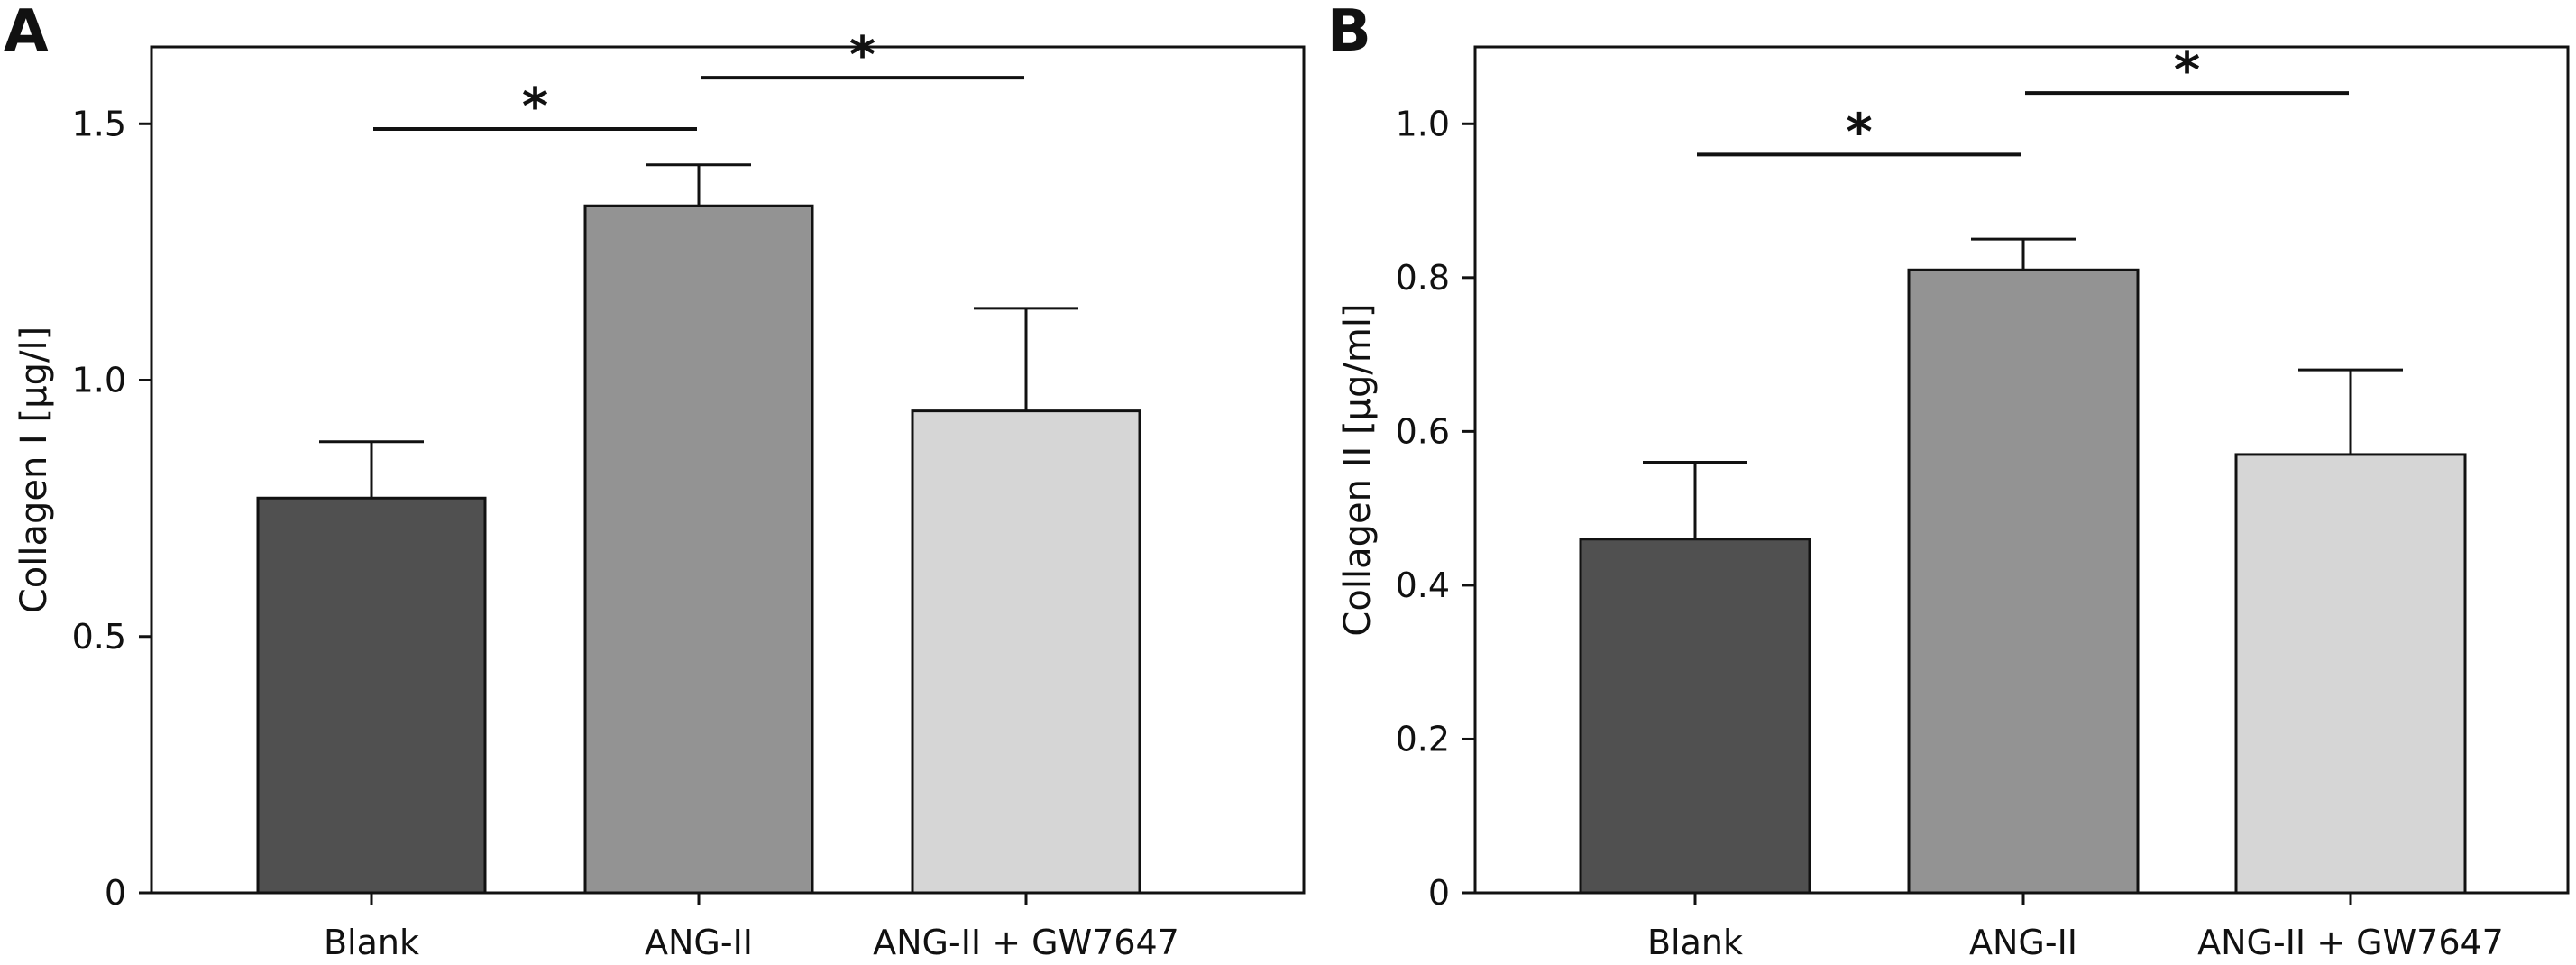  Describe the element at coordinates (1423, 585) in the screenshot. I see `y-tick-label: 0.4` at that location.